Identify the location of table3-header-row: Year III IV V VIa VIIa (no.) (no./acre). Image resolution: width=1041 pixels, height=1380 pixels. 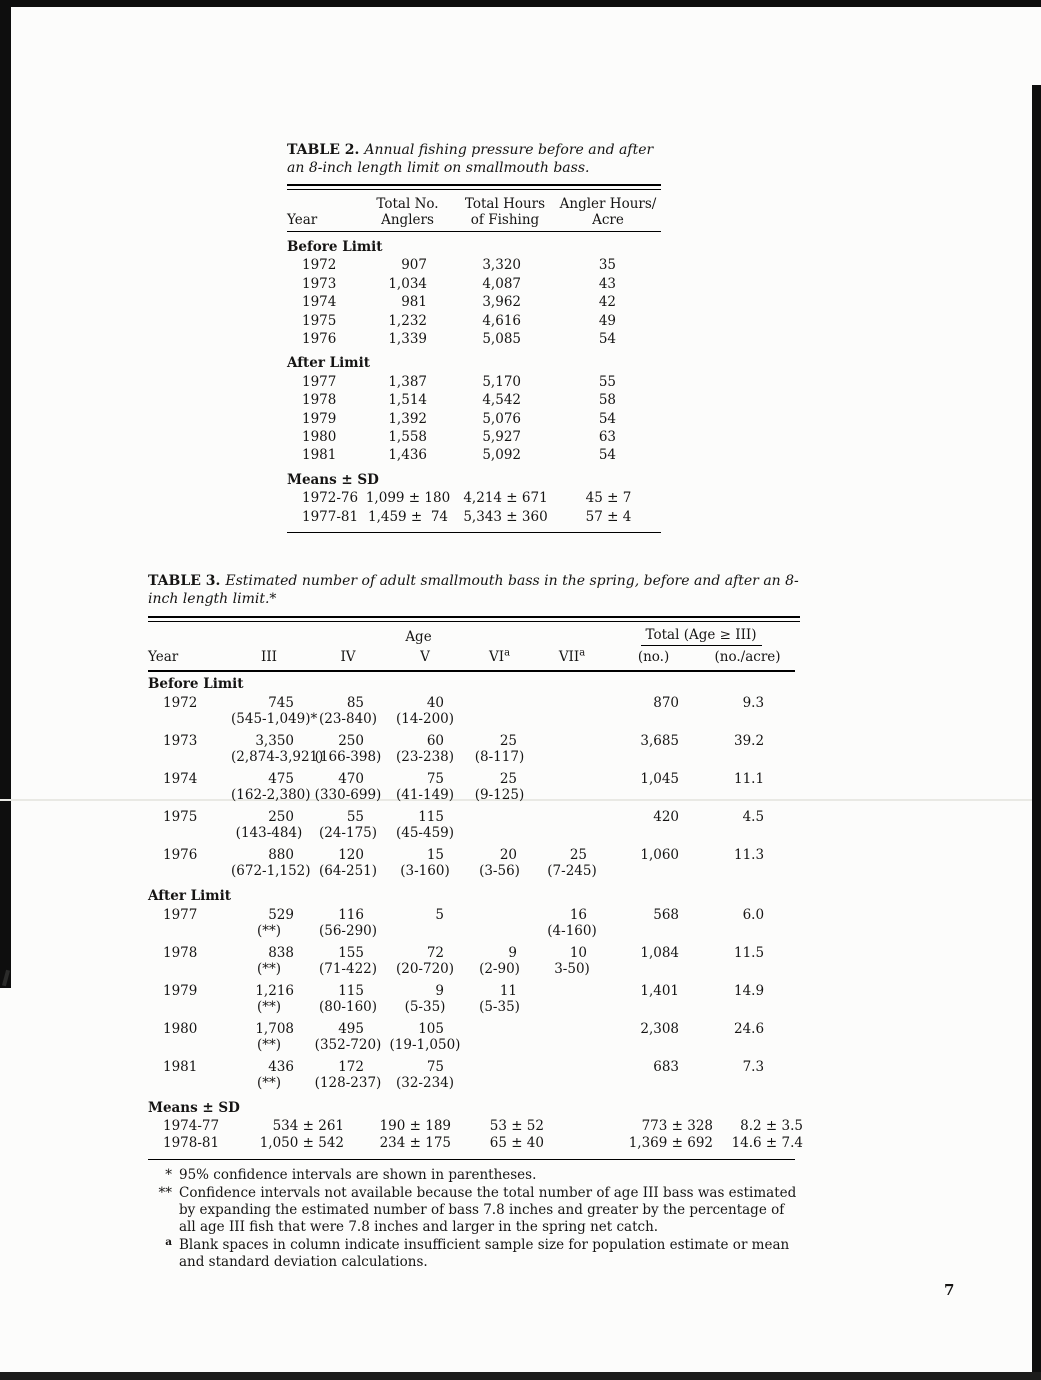
(472, 659).